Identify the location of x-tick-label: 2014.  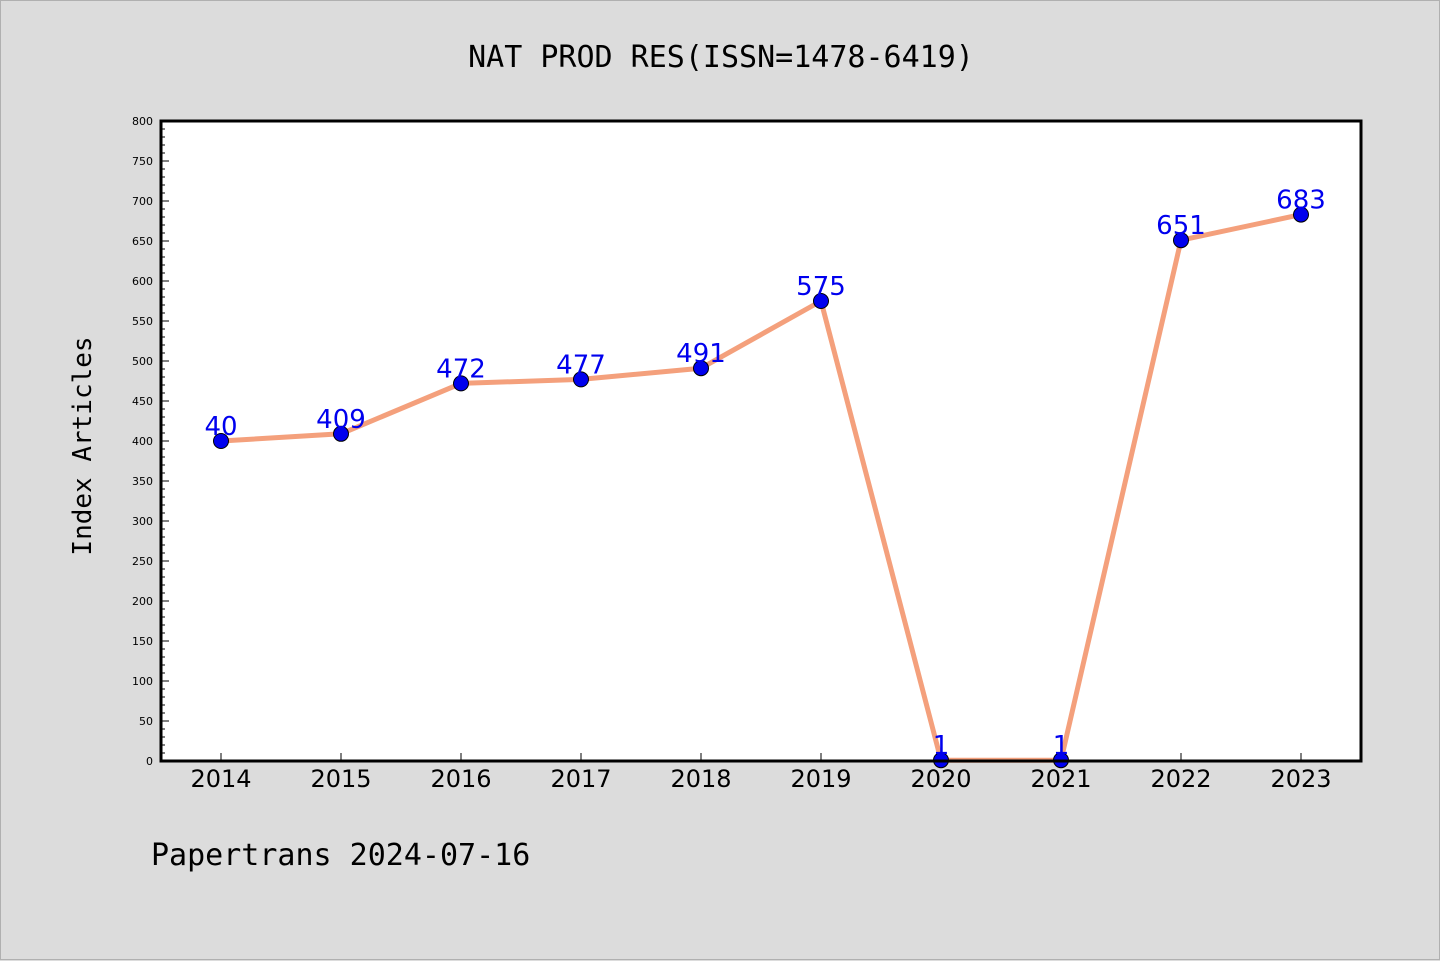
(220, 779).